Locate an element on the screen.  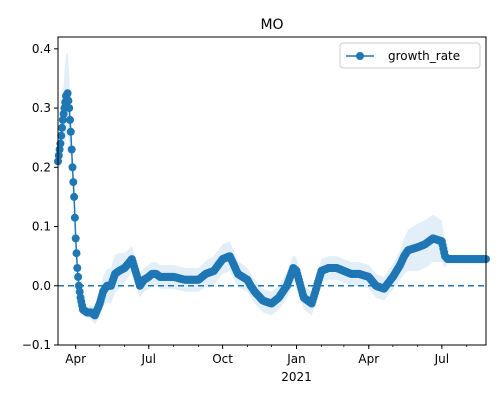
y-tick-label: 0.0 is located at coordinates (41, 286).